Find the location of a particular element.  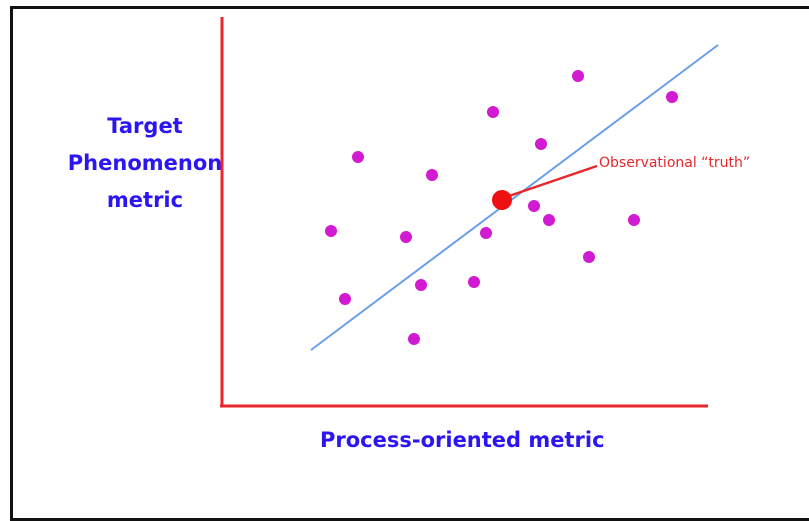

y-axis-label-line-1: Target is located at coordinates (145, 126).